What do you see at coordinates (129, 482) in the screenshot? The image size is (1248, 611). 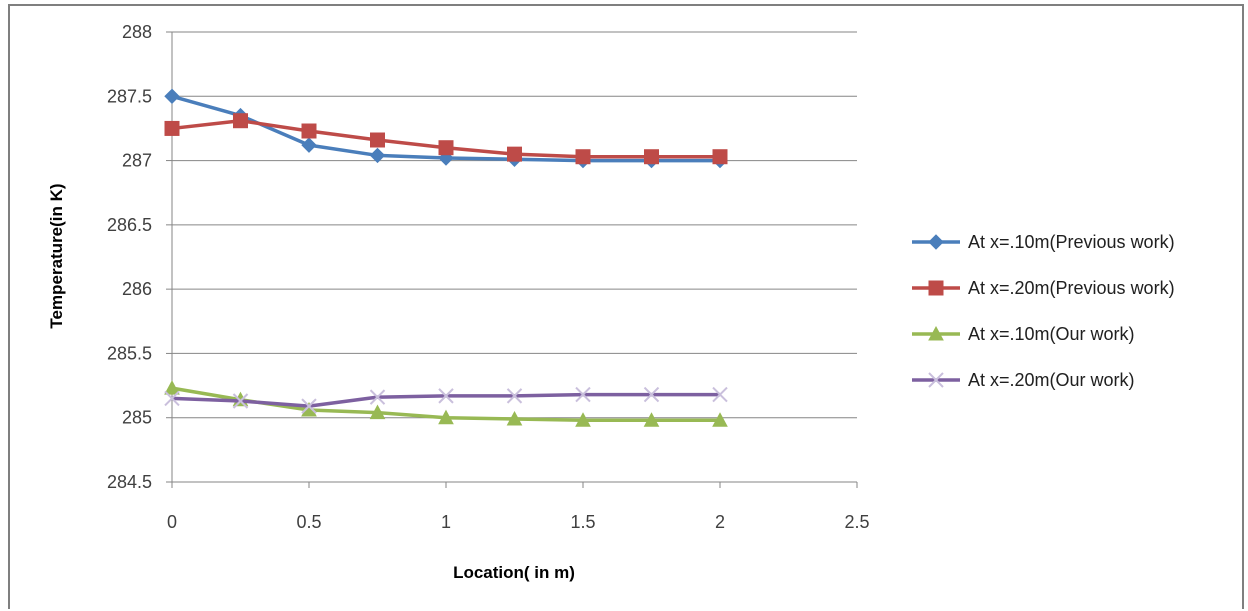 I see `y-tick-label: 284.5` at bounding box center [129, 482].